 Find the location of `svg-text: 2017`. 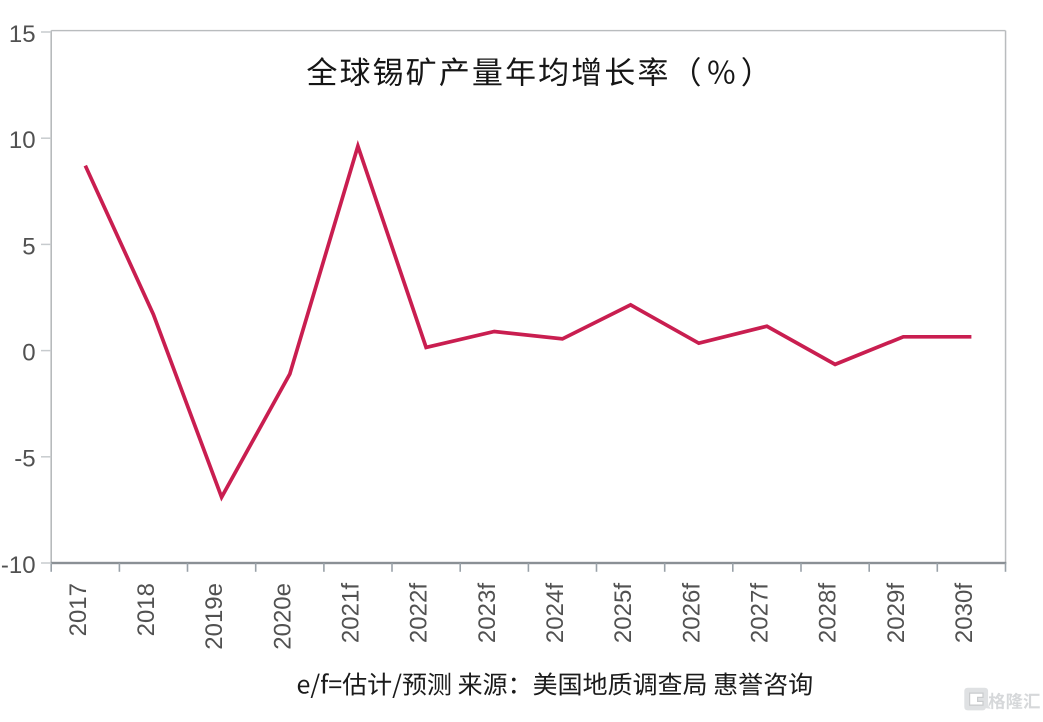

svg-text: 2017 is located at coordinates (78, 609).